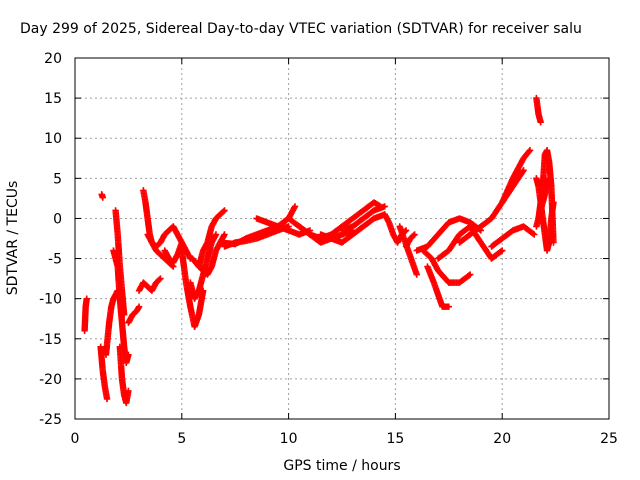 This screenshot has height=480, width=640. Describe the element at coordinates (50, 340) in the screenshot. I see `y-tick-label: -15` at that location.